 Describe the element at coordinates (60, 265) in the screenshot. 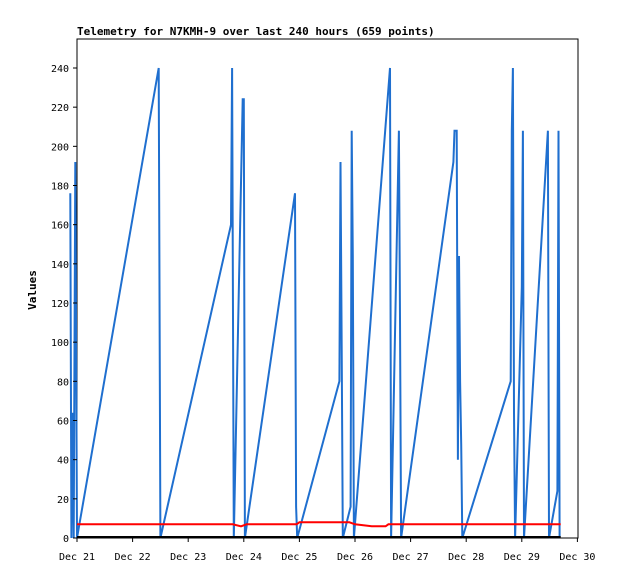

I see `y-tick-label-7: 140` at that location.